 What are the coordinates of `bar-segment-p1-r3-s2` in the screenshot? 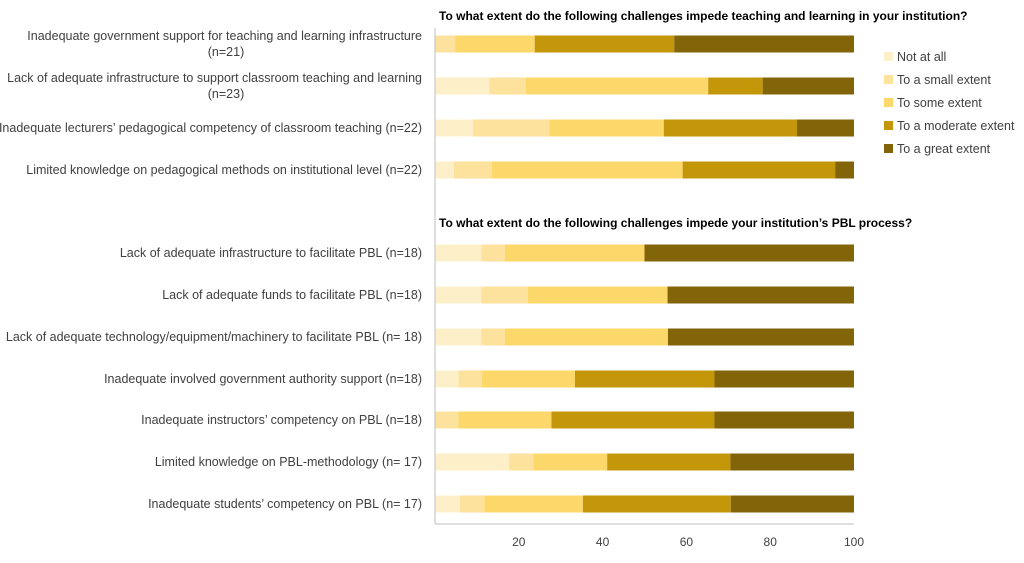 It's located at (528, 379).